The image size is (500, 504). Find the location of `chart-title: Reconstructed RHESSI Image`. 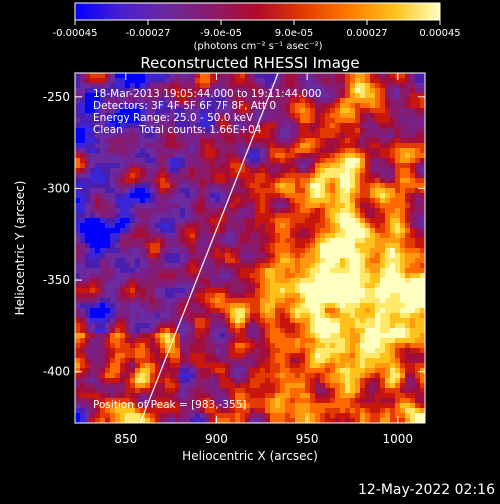

chart-title: Reconstructed RHESSI Image is located at coordinates (249, 63).